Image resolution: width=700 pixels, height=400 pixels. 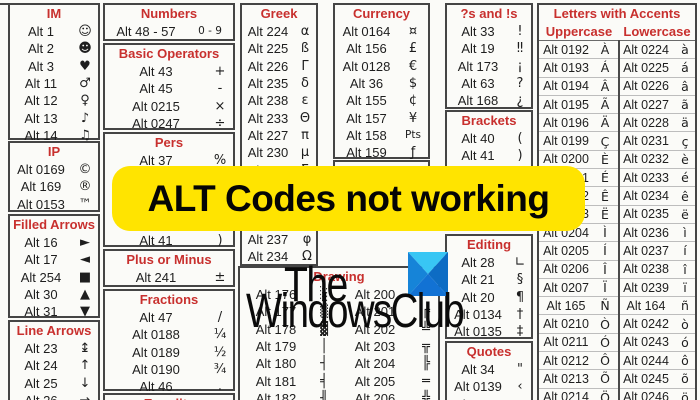 I want to click on alt-code: Alt 34, so click(x=478, y=370).